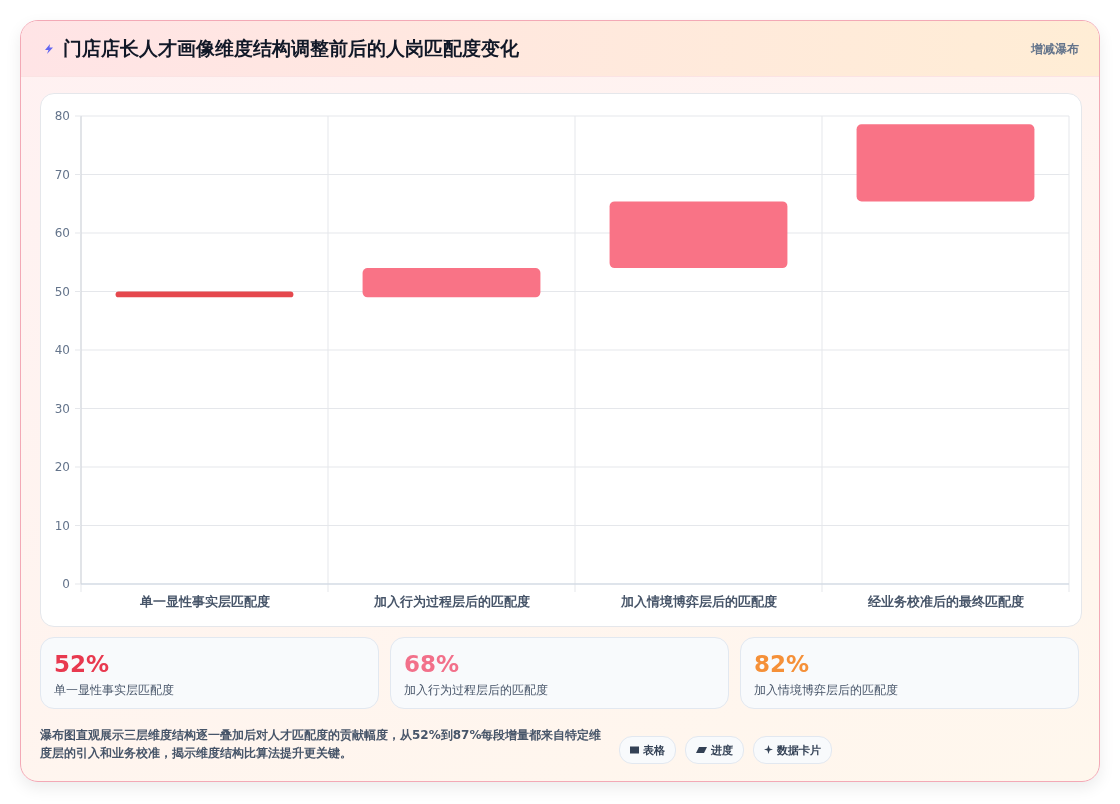  Describe the element at coordinates (82, 664) in the screenshot. I see `text: 52%` at that location.